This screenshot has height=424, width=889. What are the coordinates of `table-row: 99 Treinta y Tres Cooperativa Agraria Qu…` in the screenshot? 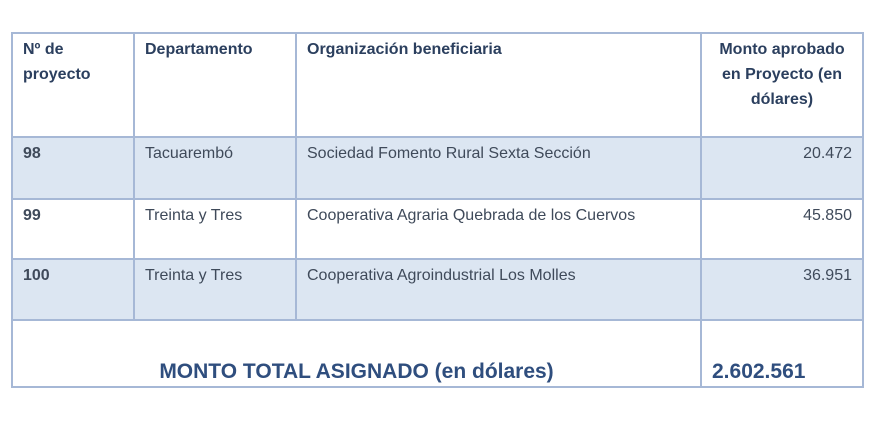 It's located at (437, 229).